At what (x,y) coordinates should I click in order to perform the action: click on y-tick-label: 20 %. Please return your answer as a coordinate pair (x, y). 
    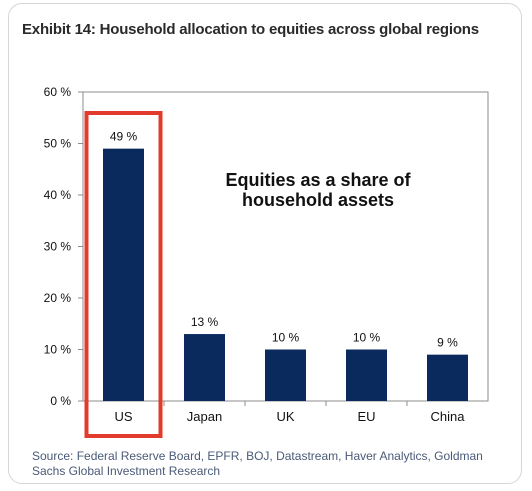
    Looking at the image, I should click on (58, 298).